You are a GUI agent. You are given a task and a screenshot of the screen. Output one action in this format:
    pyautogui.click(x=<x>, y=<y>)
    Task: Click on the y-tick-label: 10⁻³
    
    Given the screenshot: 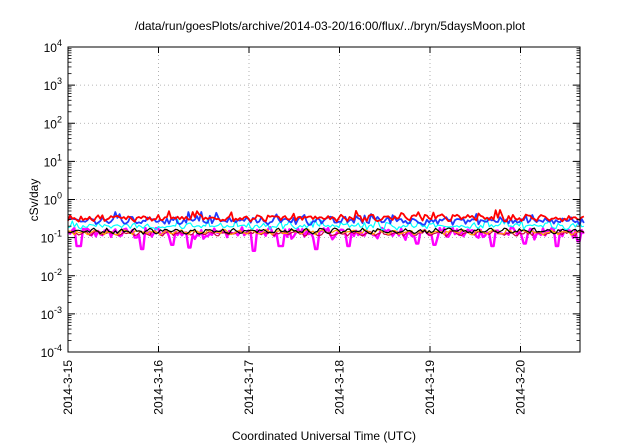 What is the action you would take?
    pyautogui.click(x=51, y=313)
    